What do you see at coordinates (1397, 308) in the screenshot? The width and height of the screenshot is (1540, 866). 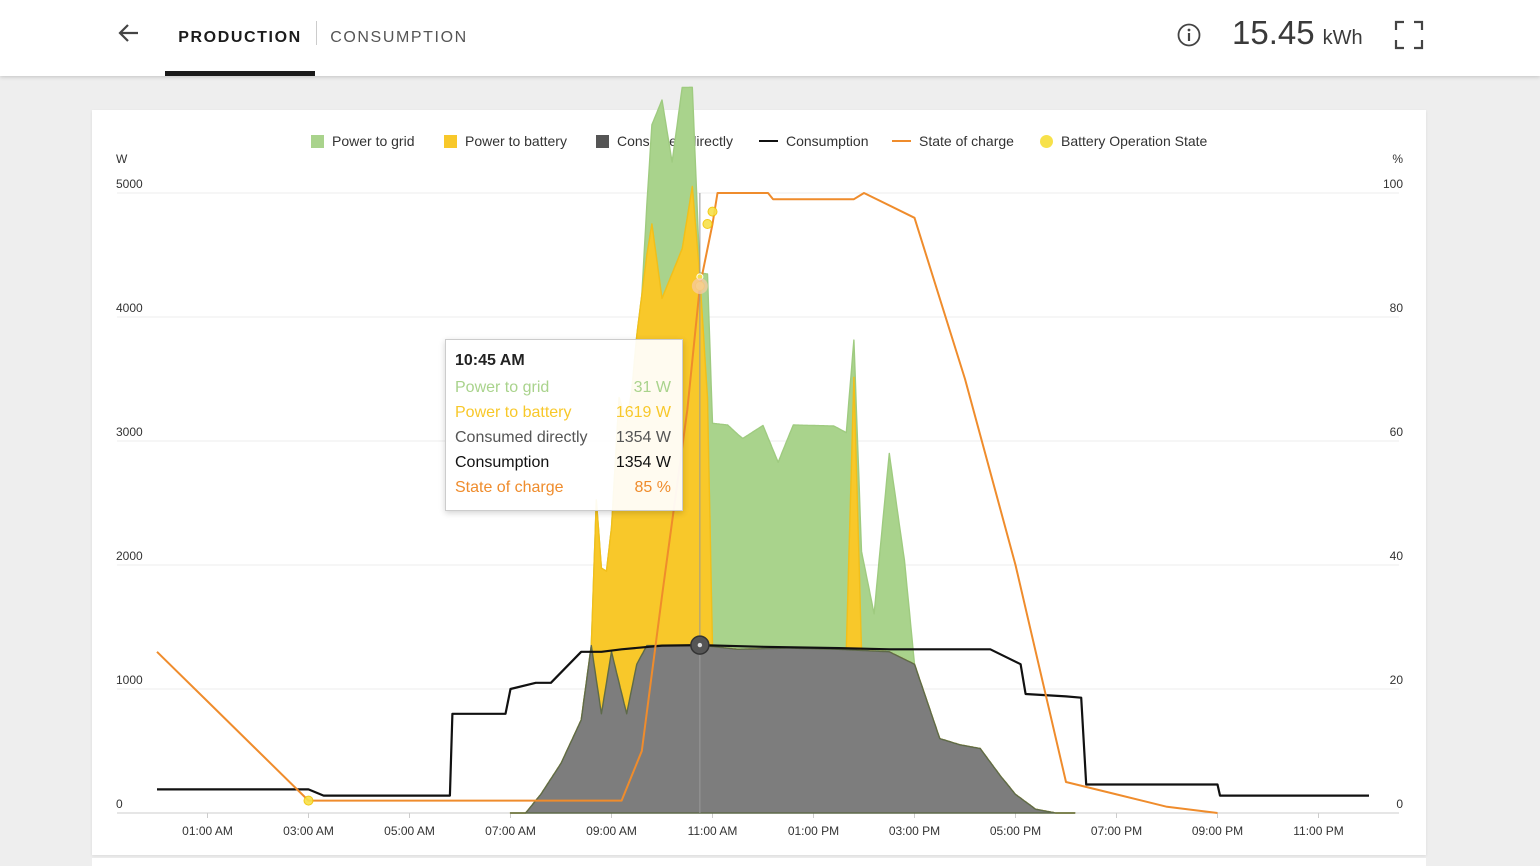 I see `y-right-tick-label: 80` at bounding box center [1397, 308].